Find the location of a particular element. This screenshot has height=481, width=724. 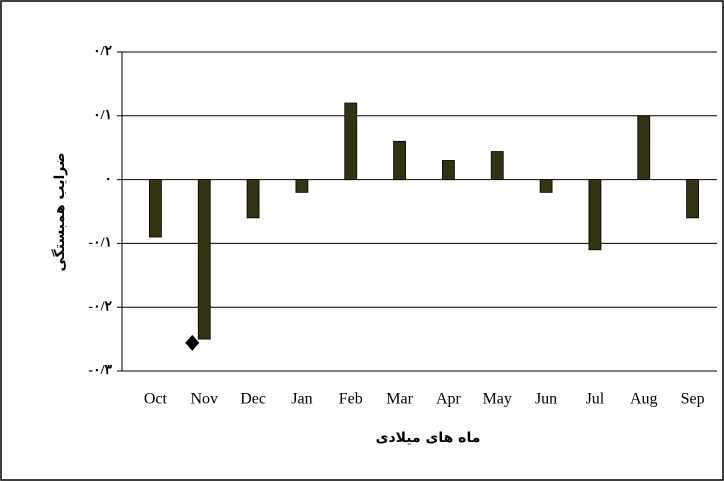

x-tick-label: May is located at coordinates (497, 399).